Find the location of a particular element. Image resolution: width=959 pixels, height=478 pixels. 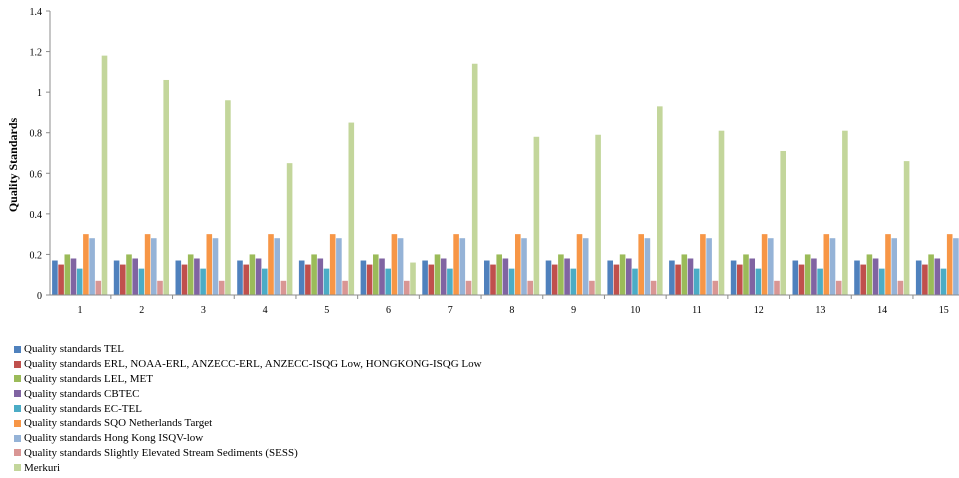

x-tick-label: 2 is located at coordinates (141, 310).